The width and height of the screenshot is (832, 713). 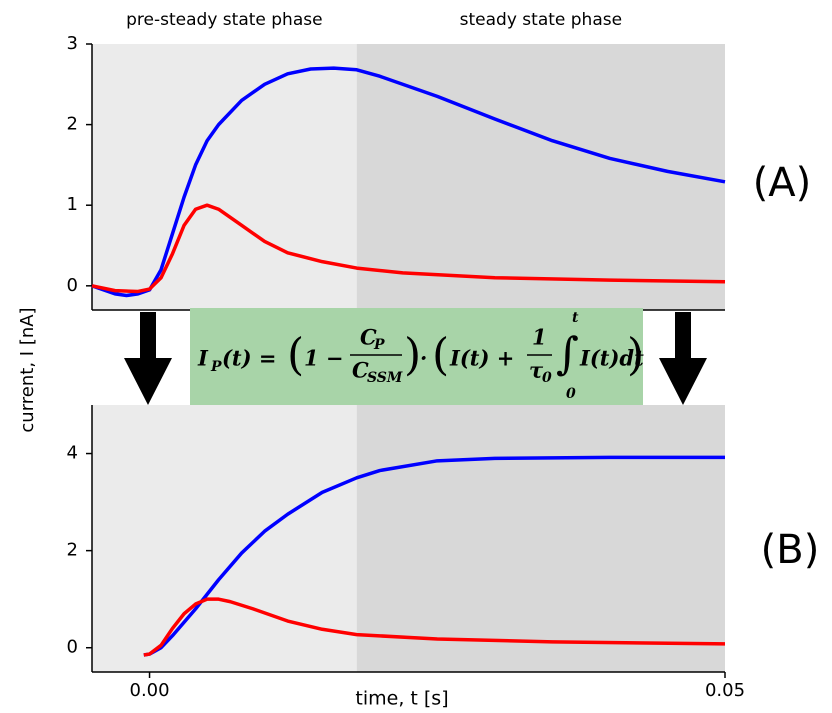 What do you see at coordinates (72, 453) in the screenshot?
I see `y-tick-label: 4` at bounding box center [72, 453].